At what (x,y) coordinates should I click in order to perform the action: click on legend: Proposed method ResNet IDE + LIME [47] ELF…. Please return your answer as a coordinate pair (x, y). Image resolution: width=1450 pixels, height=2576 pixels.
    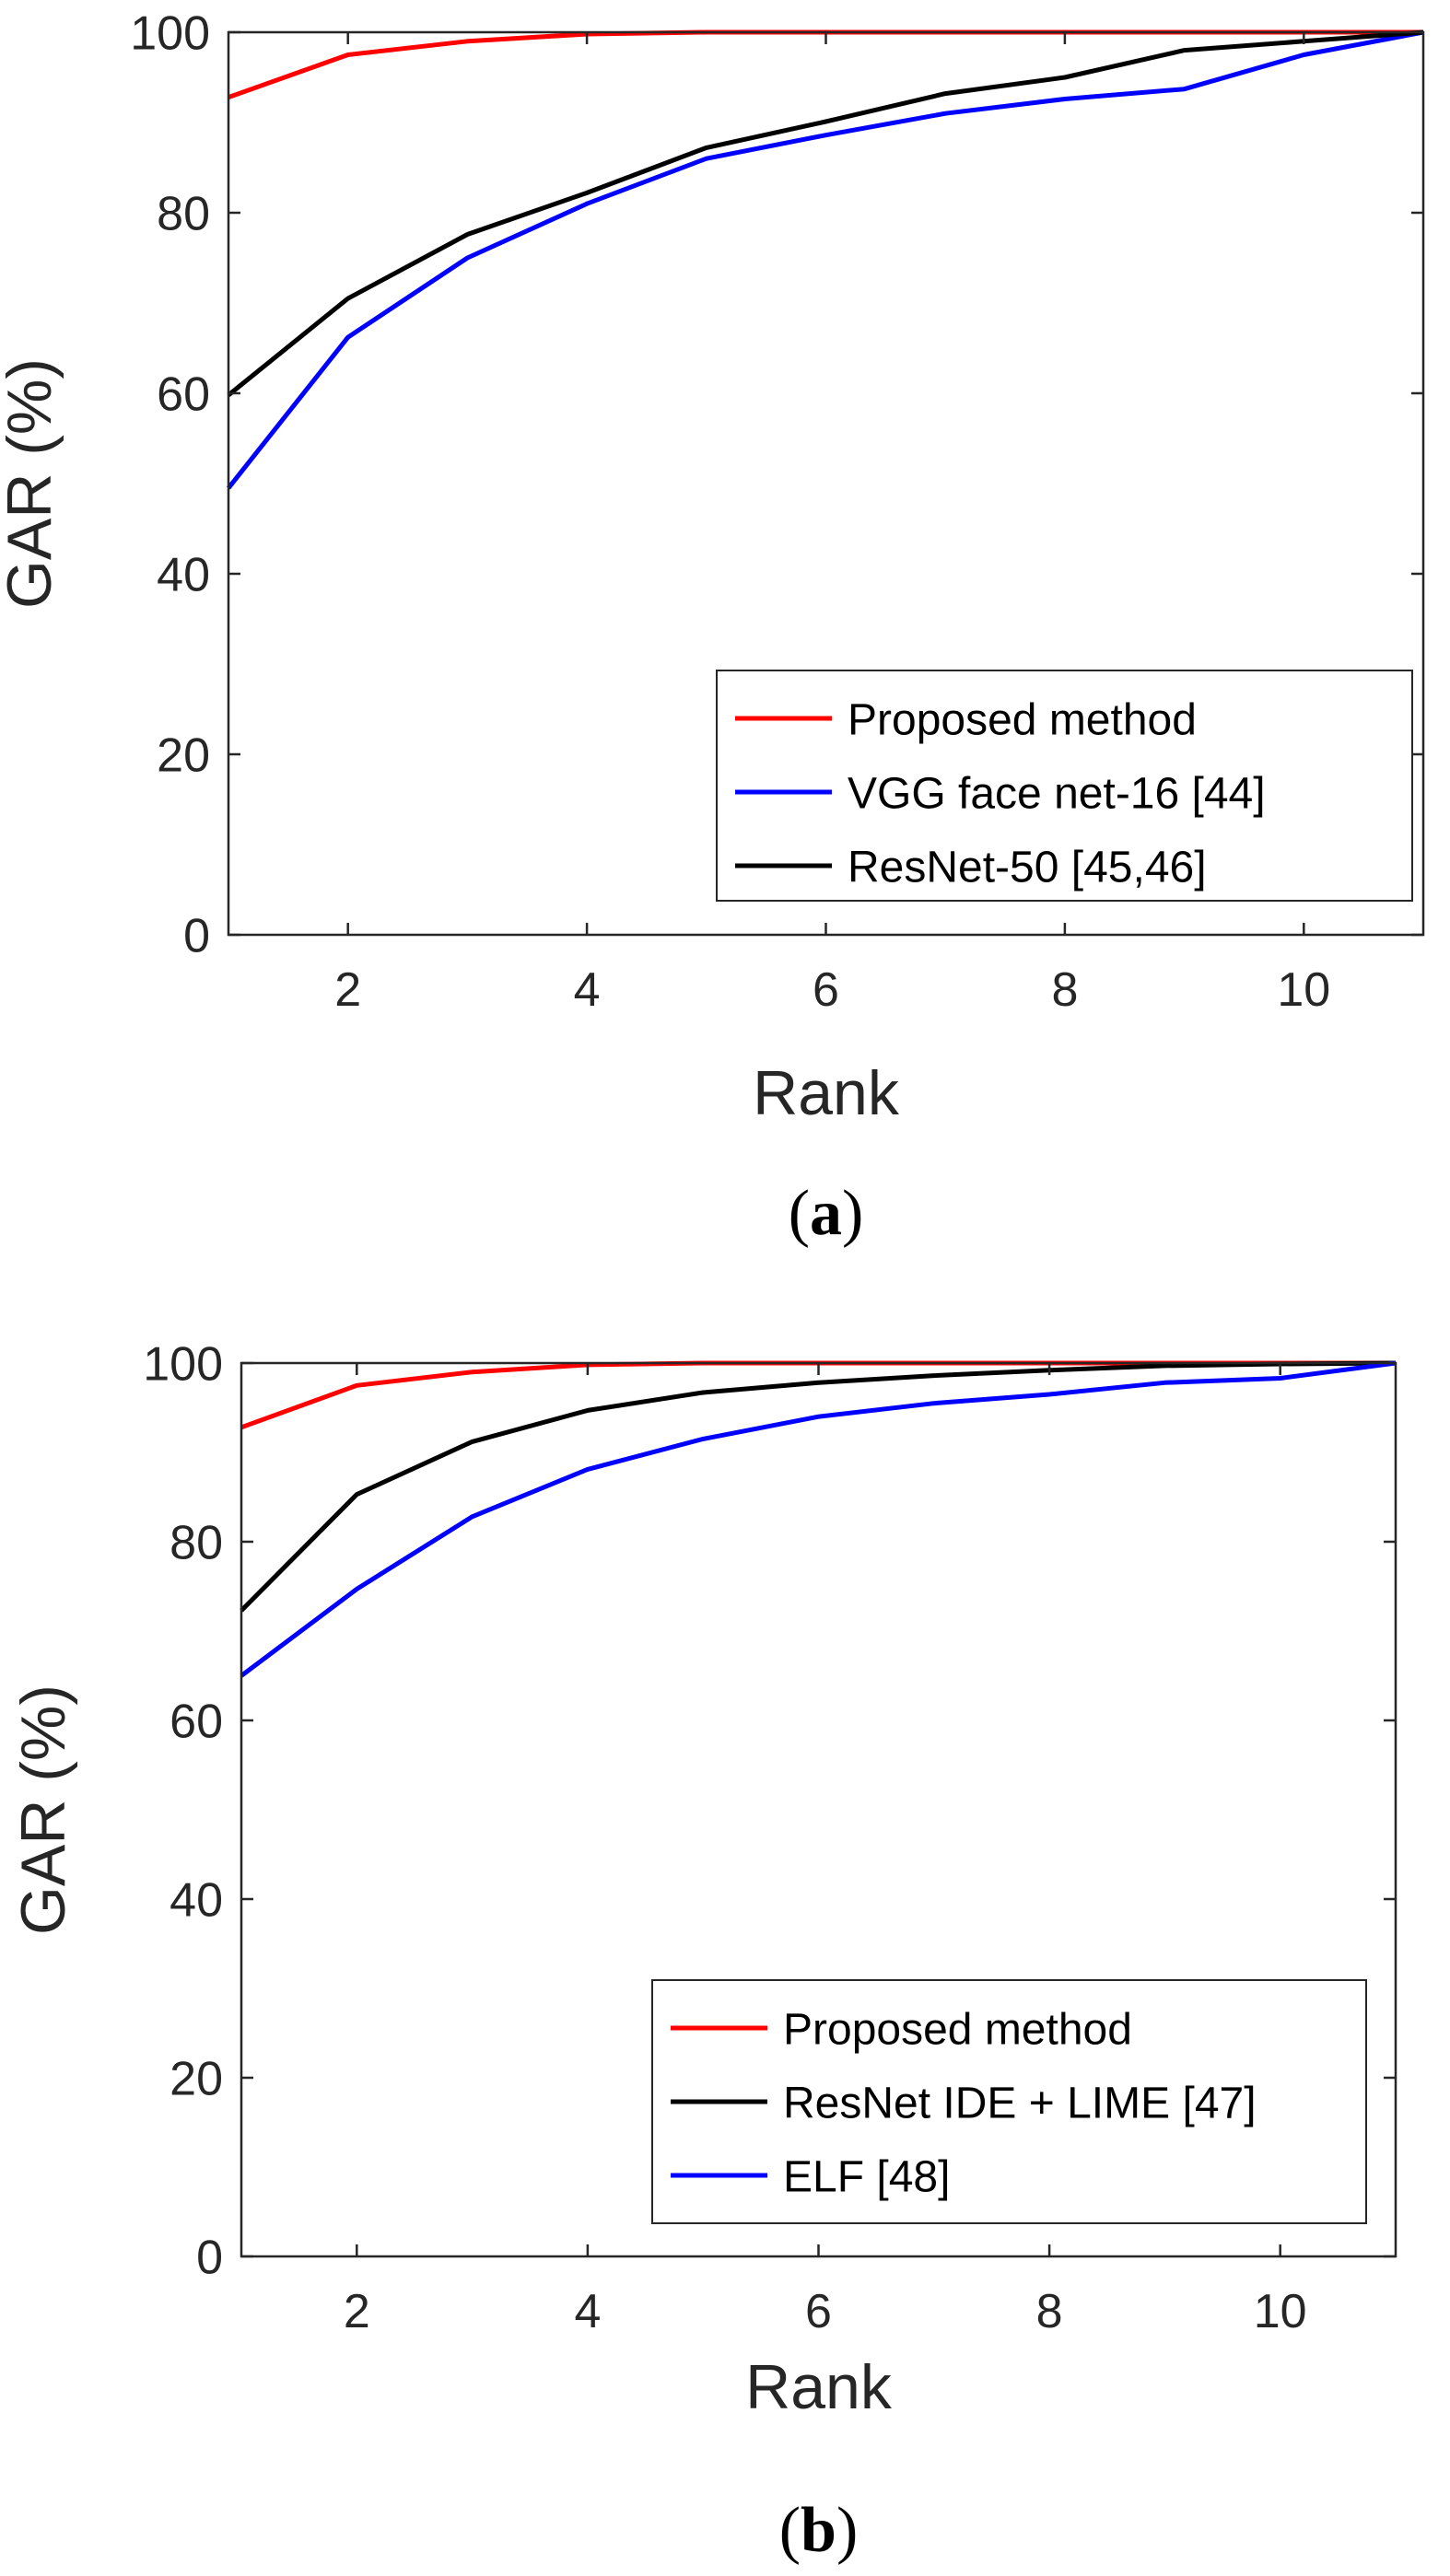
    Looking at the image, I should click on (1009, 2101).